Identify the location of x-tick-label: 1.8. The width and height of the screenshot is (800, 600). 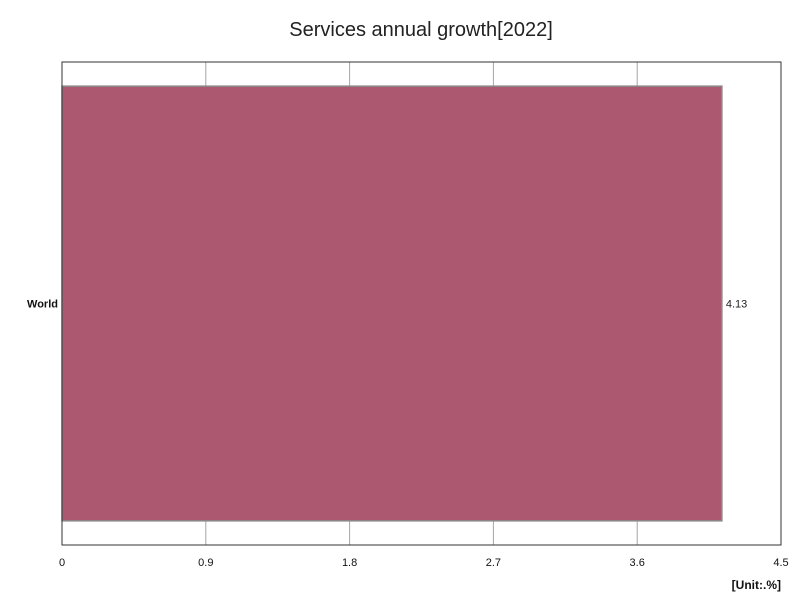
(349, 563).